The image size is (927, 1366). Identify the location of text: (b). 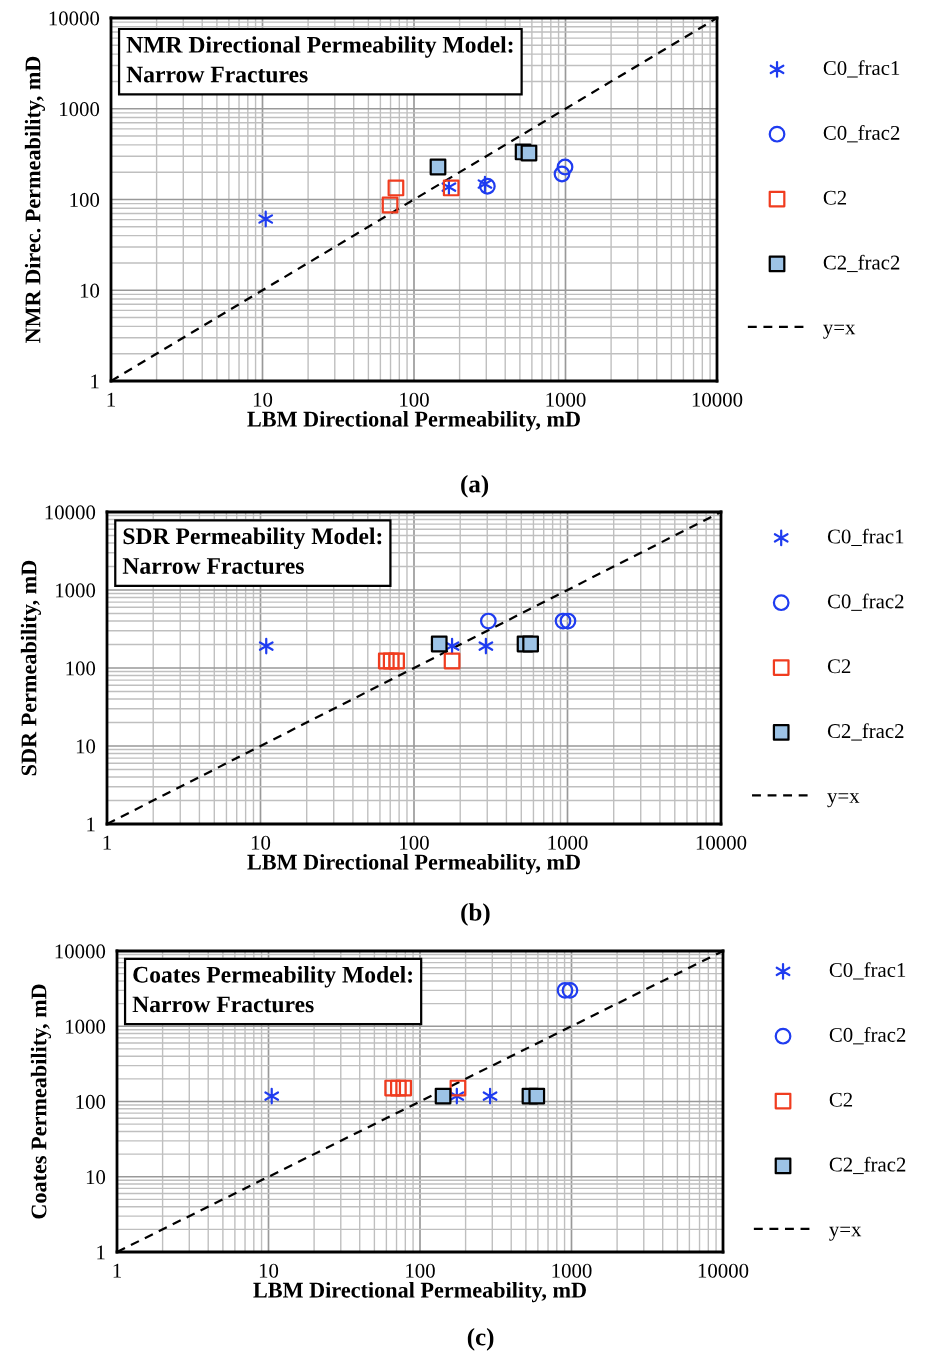
(475, 914).